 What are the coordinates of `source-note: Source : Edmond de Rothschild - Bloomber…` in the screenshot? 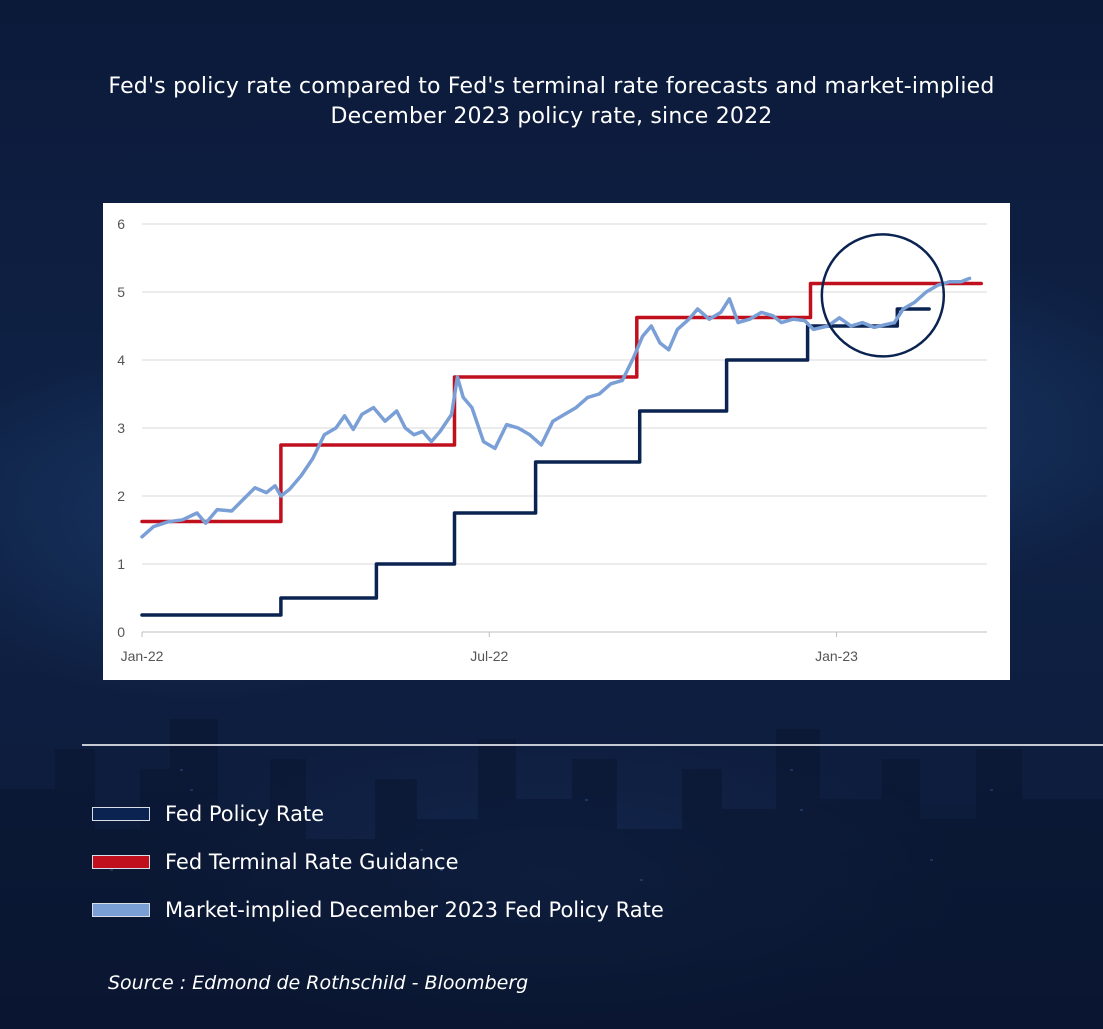 It's located at (318, 983).